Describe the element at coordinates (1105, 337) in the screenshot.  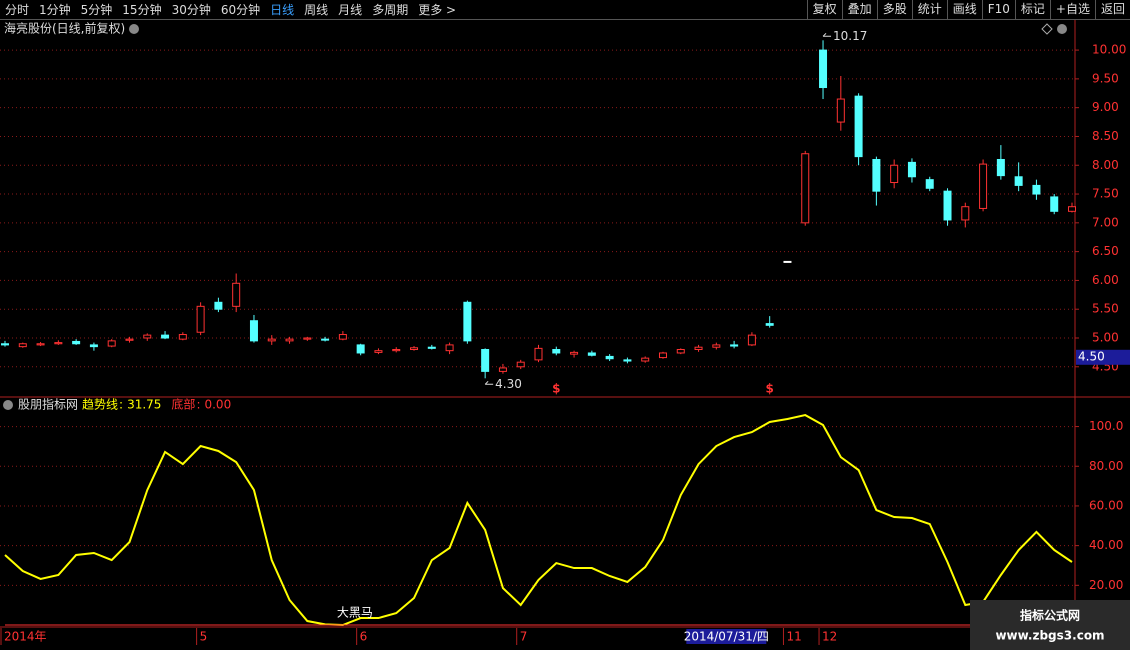
I see `y-tick-label: 5.00` at that location.